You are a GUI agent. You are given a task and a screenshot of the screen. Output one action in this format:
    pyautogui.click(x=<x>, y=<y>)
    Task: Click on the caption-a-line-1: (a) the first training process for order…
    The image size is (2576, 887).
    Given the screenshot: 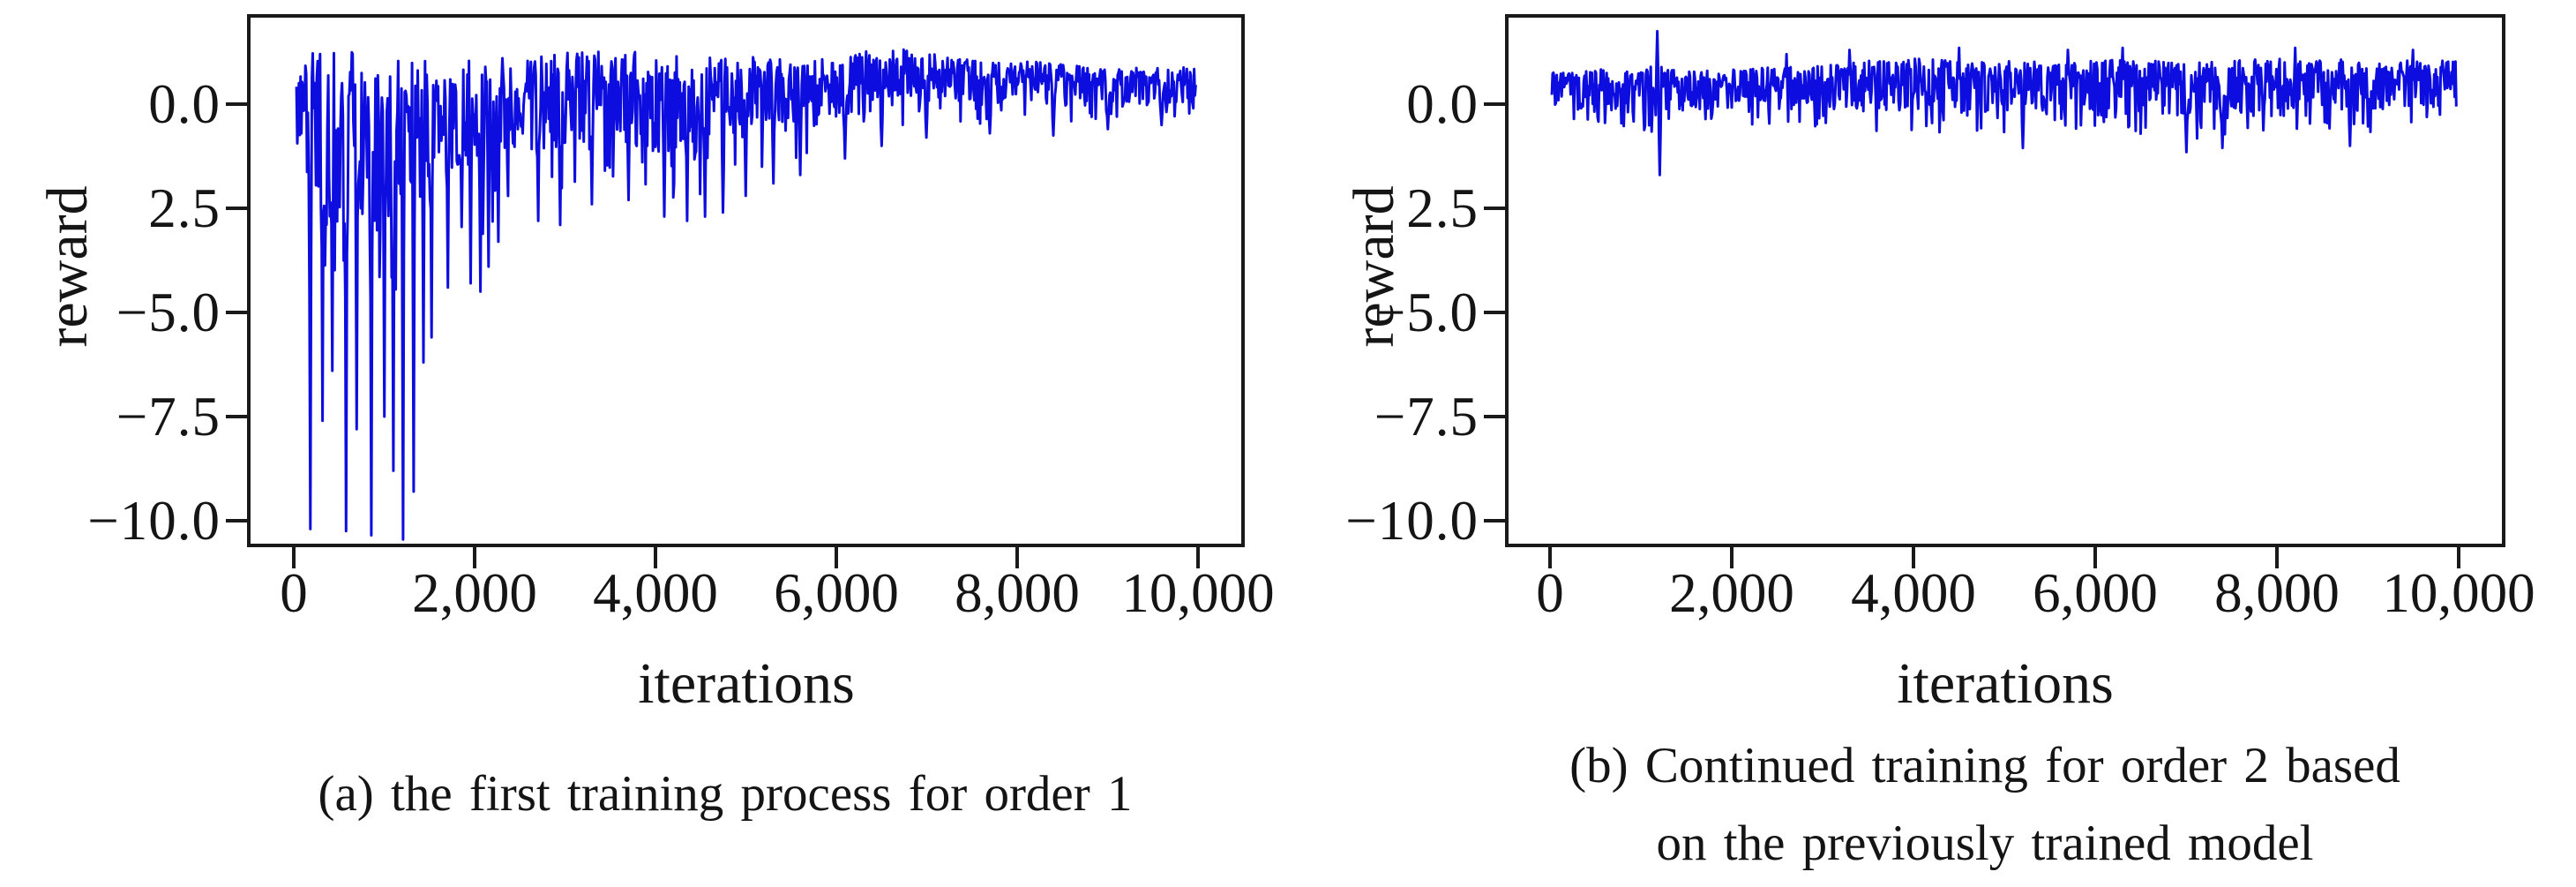 What is the action you would take?
    pyautogui.click(x=726, y=794)
    